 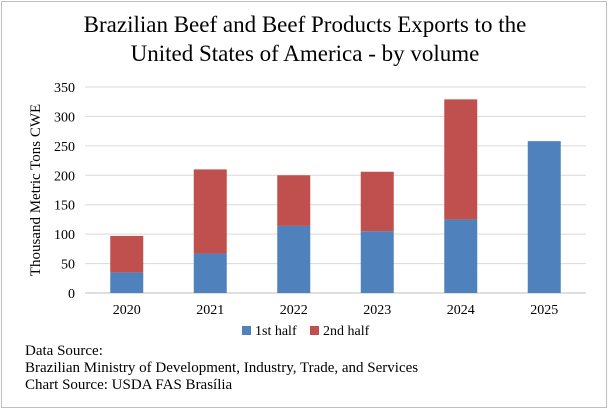 I want to click on y-tick-label: 150, so click(x=64, y=206).